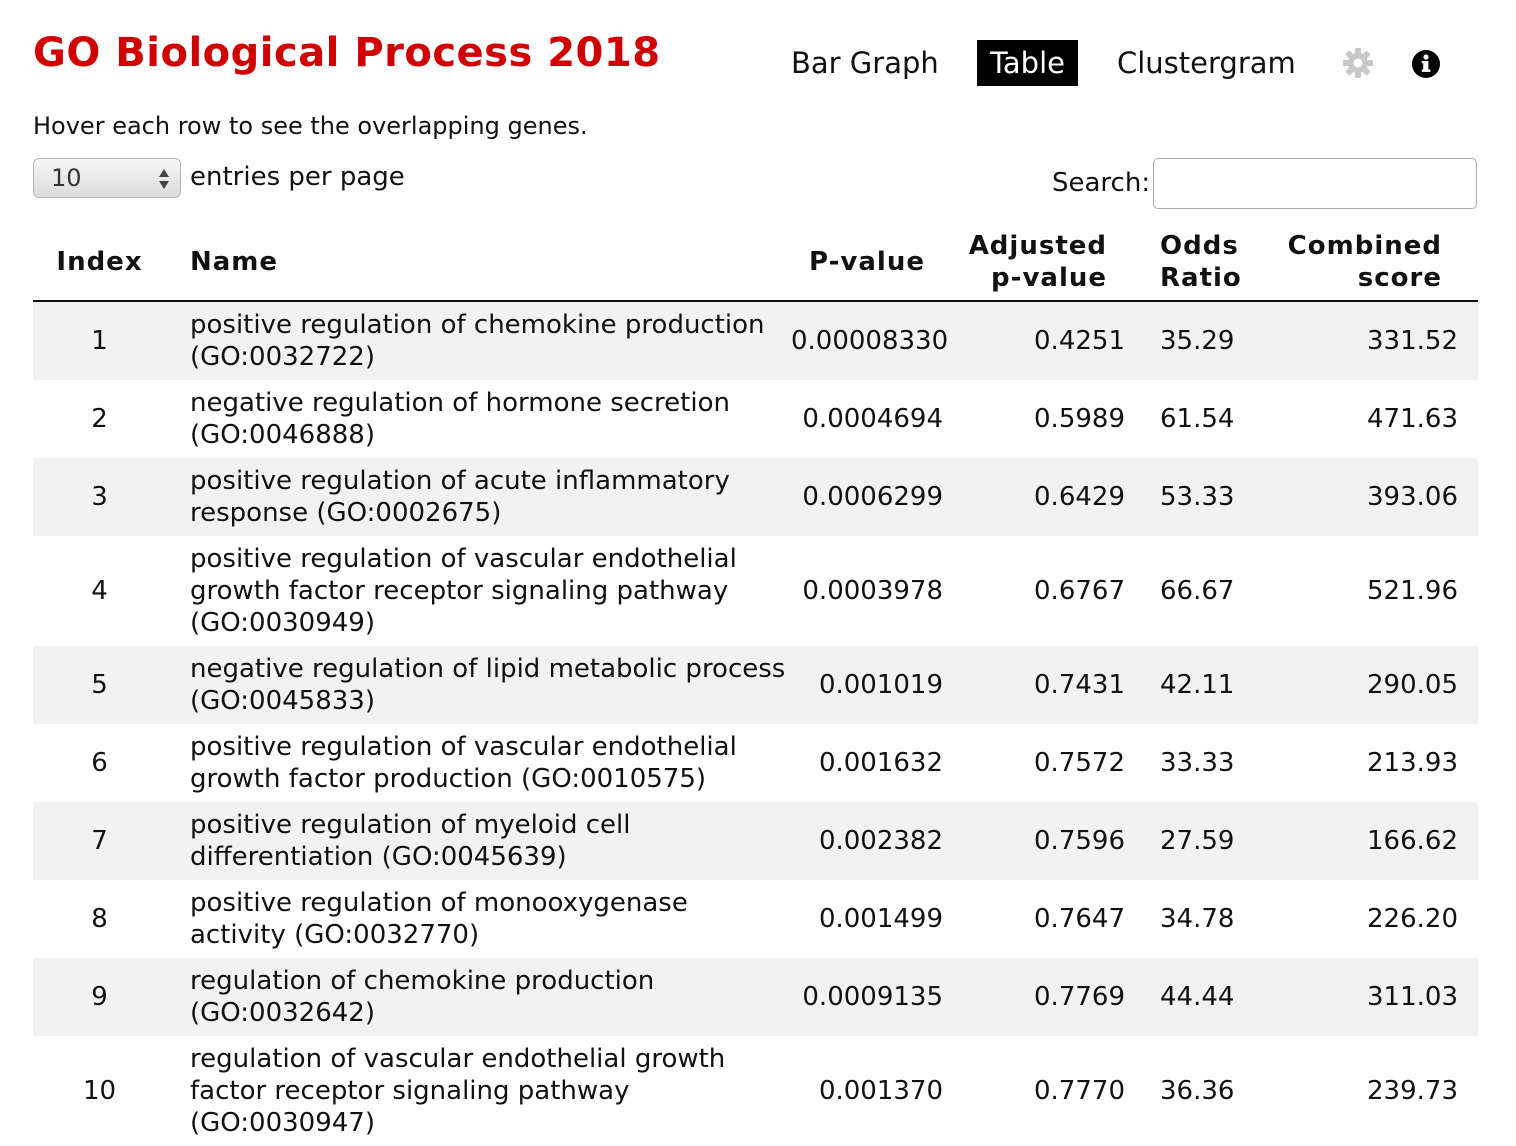 The image size is (1516, 1146). What do you see at coordinates (1412, 497) in the screenshot?
I see `cell-combined-score: 393.06` at bounding box center [1412, 497].